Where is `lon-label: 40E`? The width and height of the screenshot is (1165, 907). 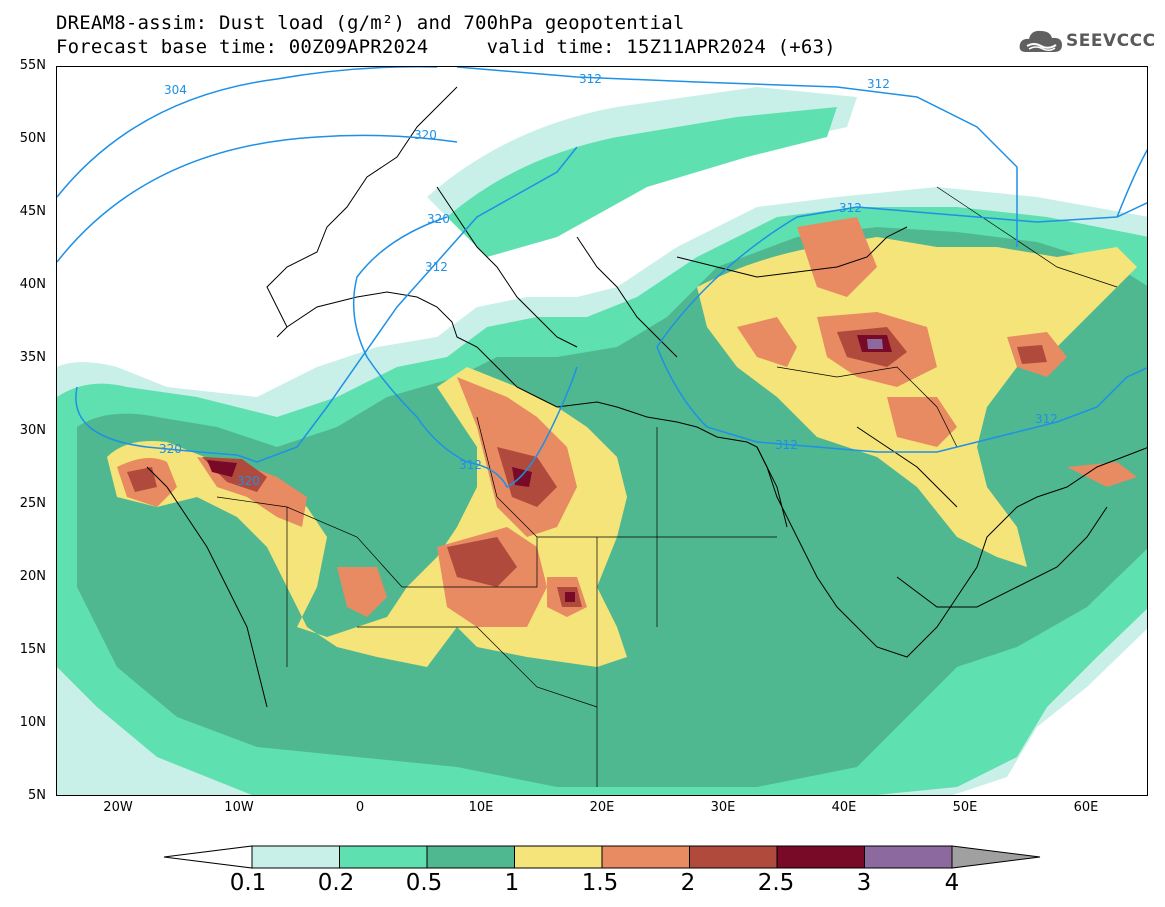
lon-label: 40E is located at coordinates (844, 807).